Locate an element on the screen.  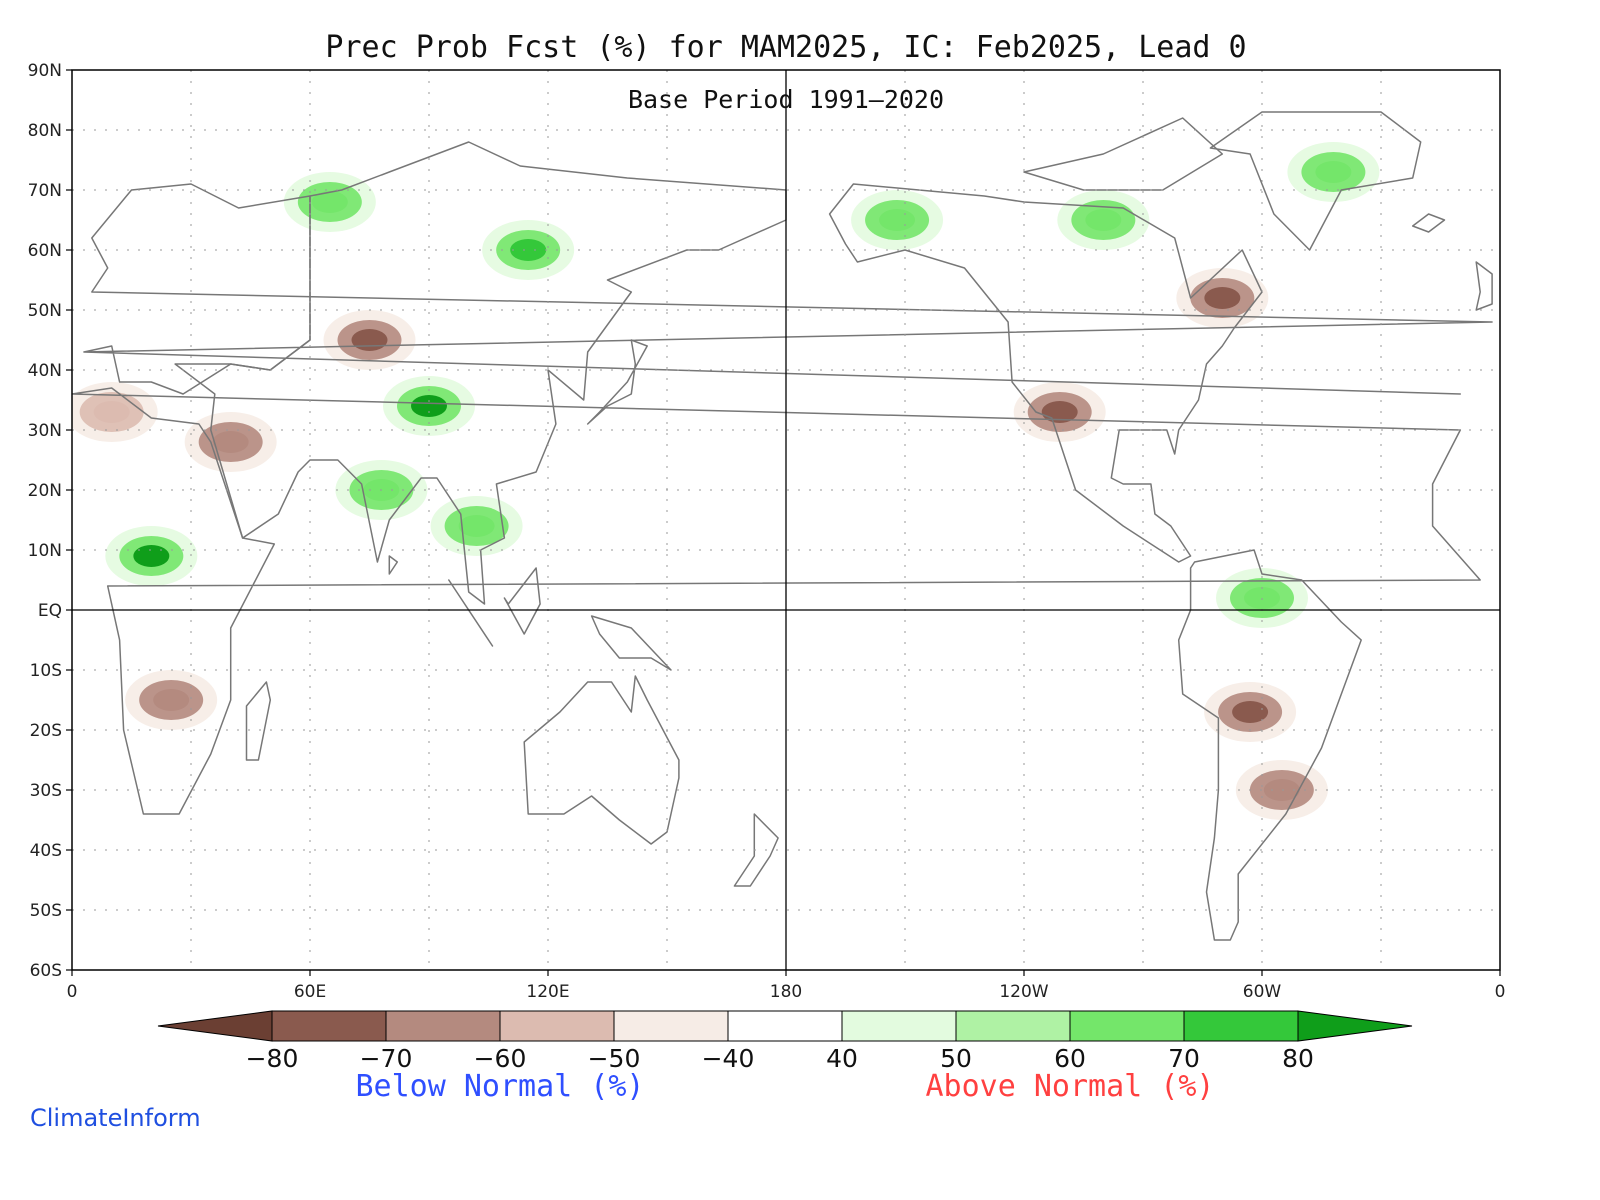
lat-tick-label: 50N is located at coordinates (45, 311).